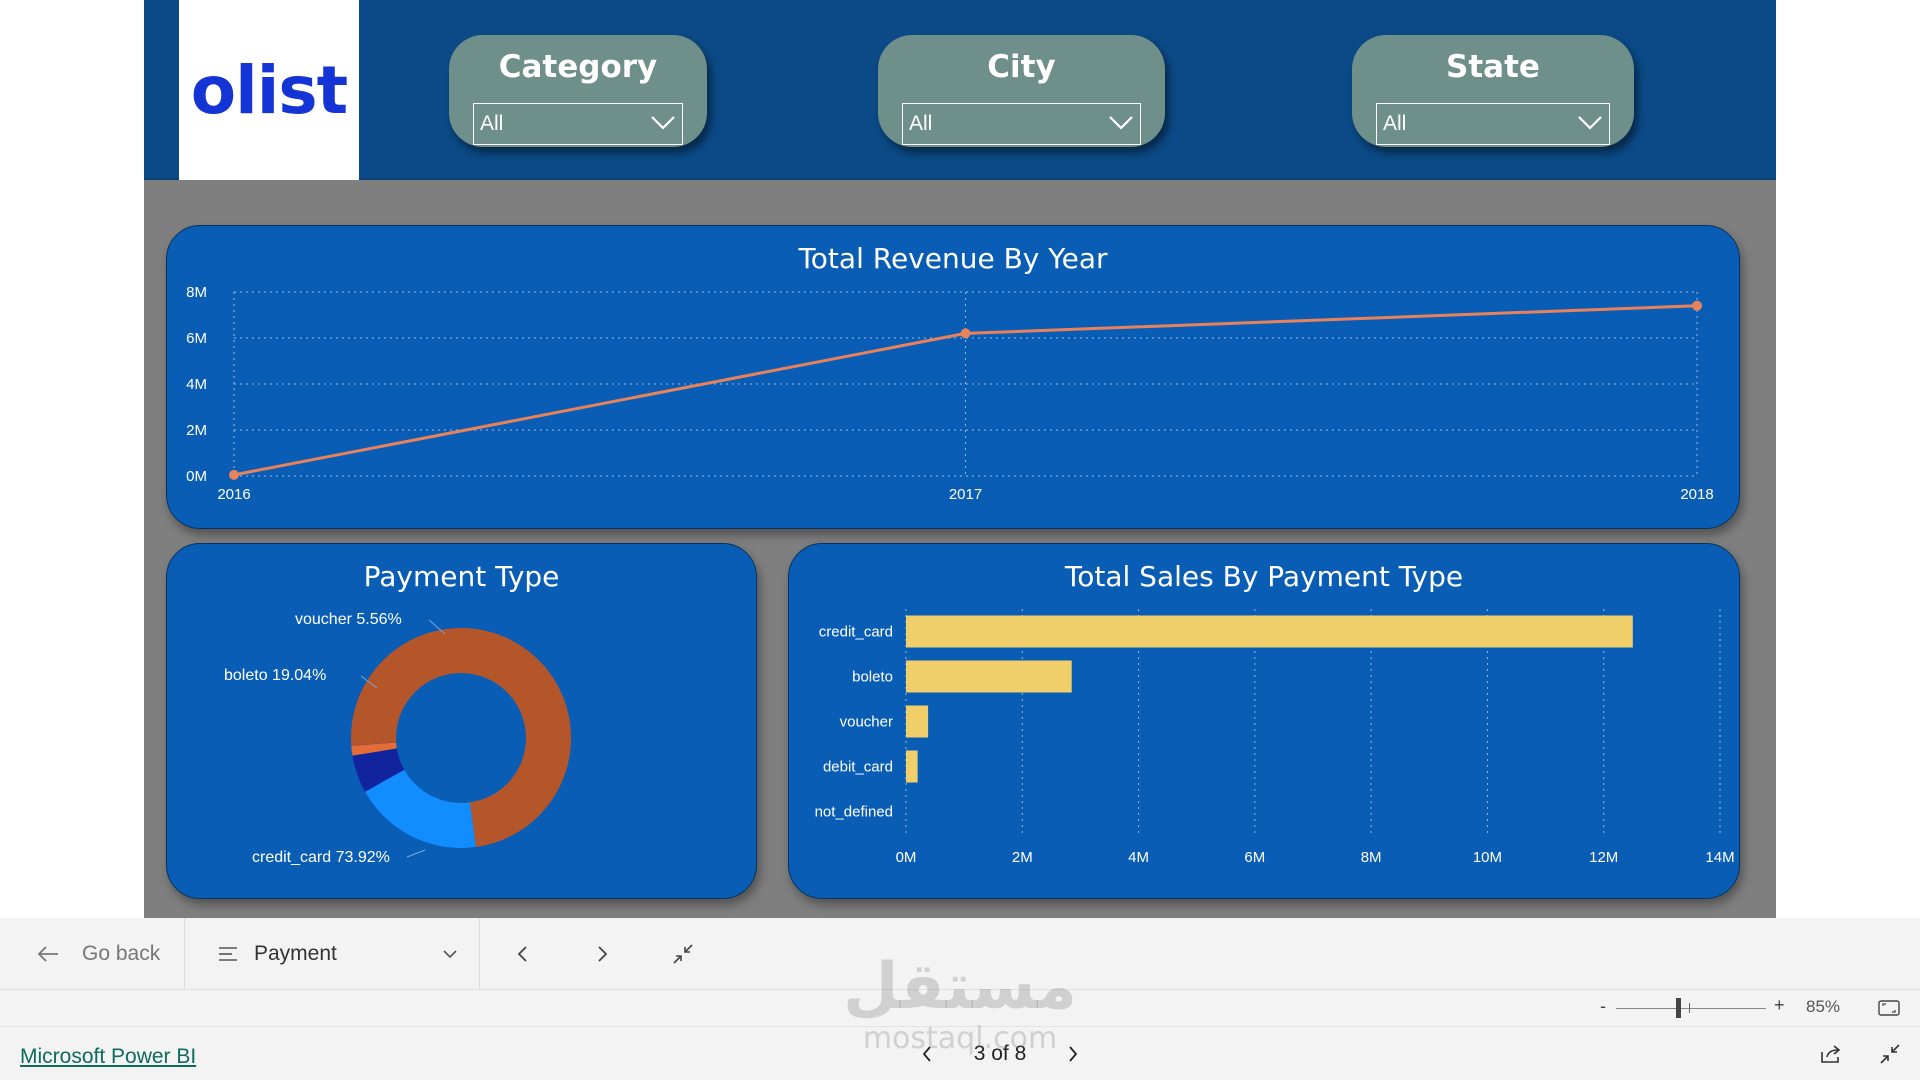 The image size is (1920, 1080). I want to click on zoom-level: 85%, so click(1823, 1006).